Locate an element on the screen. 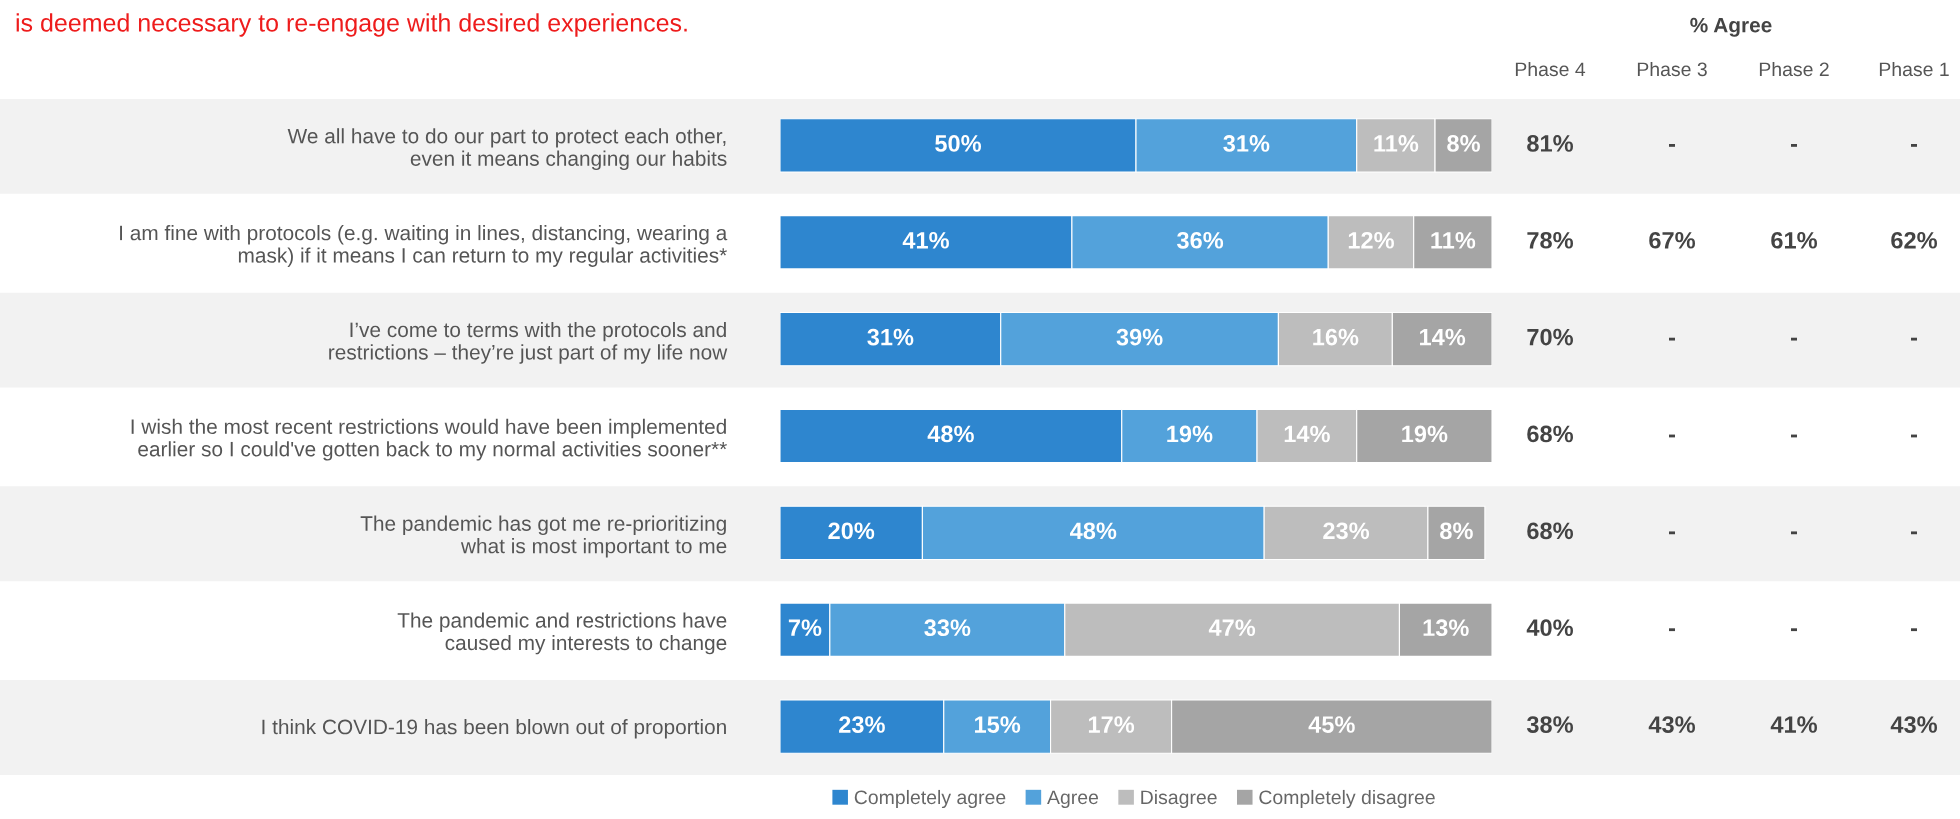 Image resolution: width=1960 pixels, height=819 pixels. y-tick-label: The pandemic and restrictions have caused my interests to change is located at coordinates (562, 633).